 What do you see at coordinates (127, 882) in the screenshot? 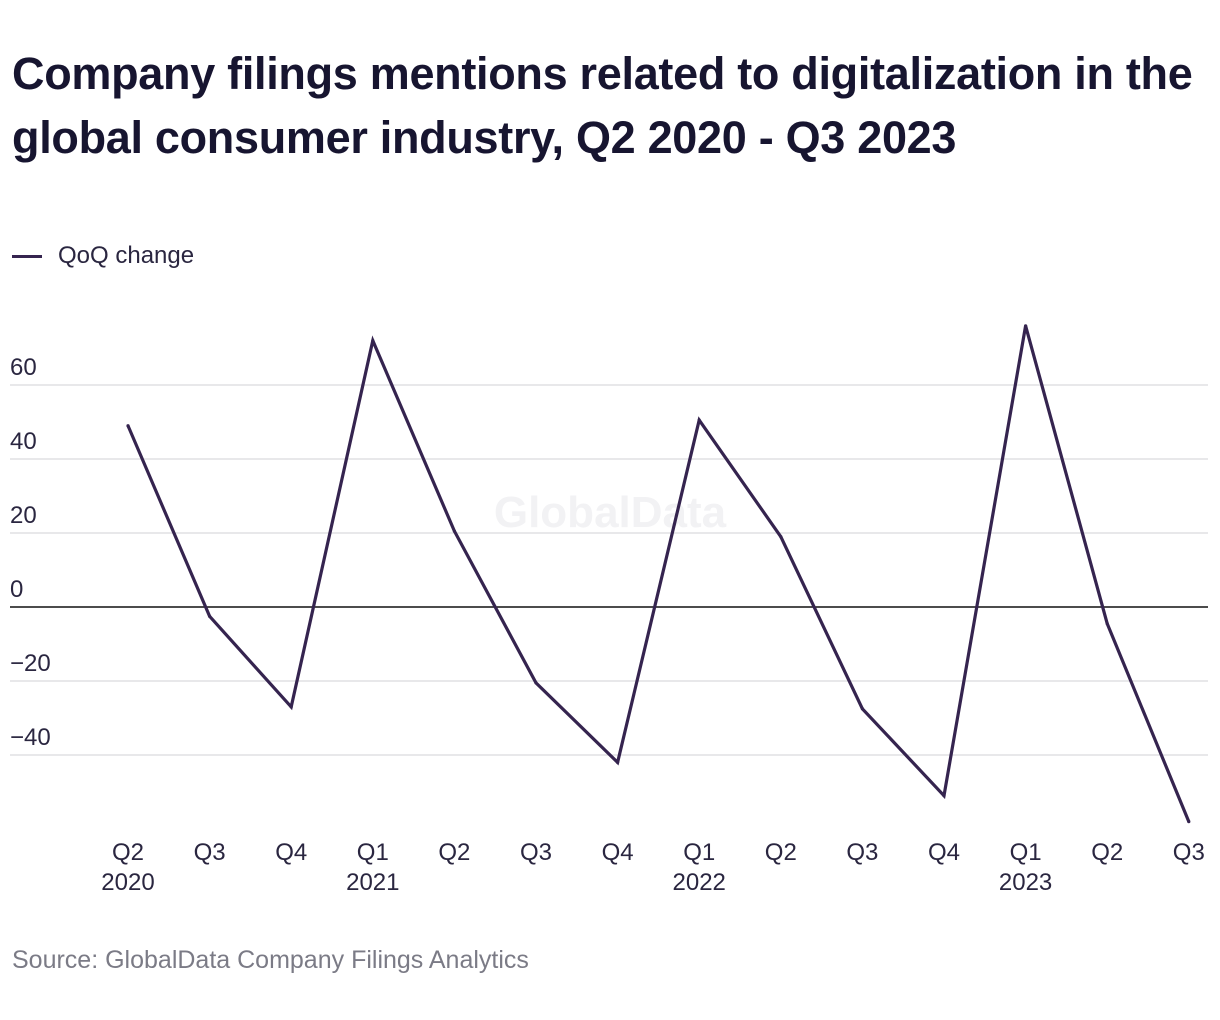
I see `x-tick-year-label: 2020` at bounding box center [127, 882].